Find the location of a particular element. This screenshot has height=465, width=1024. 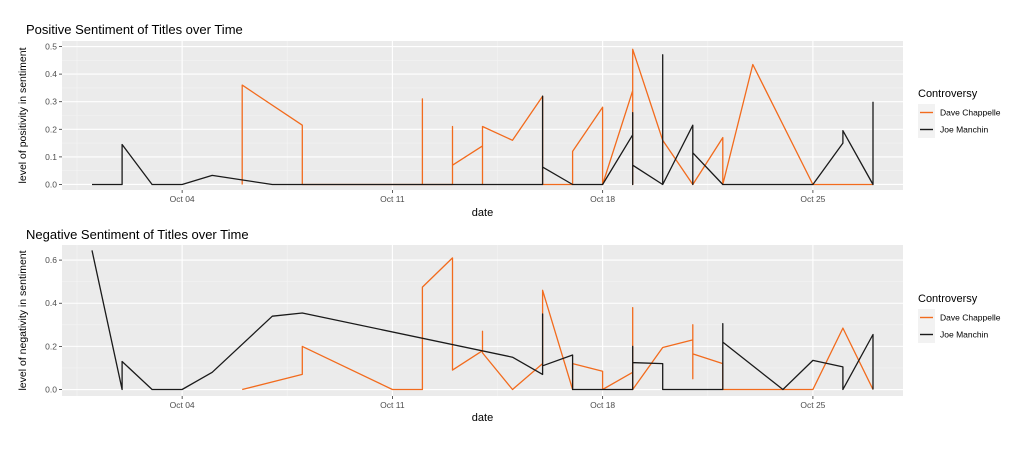

y-axis-label: level of negativity in sentiment is located at coordinates (23, 320).